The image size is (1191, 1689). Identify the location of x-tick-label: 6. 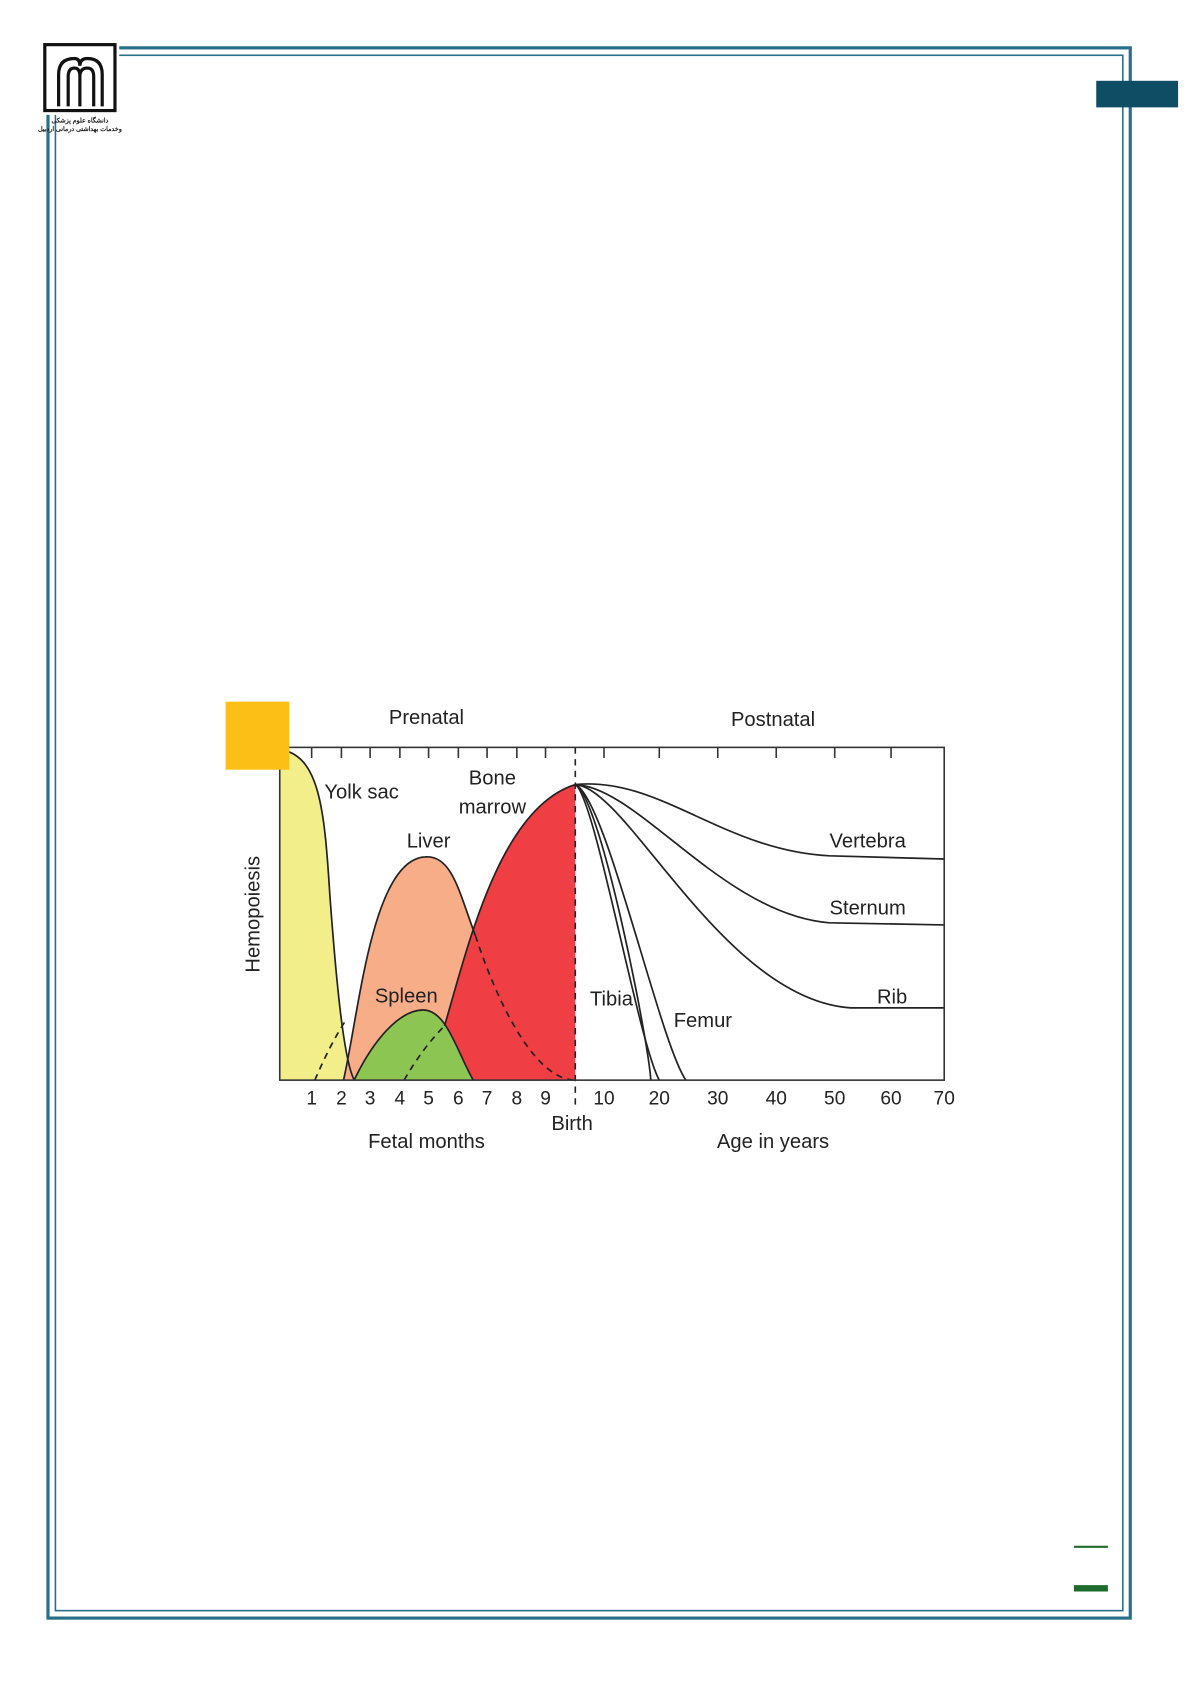
(458, 1099).